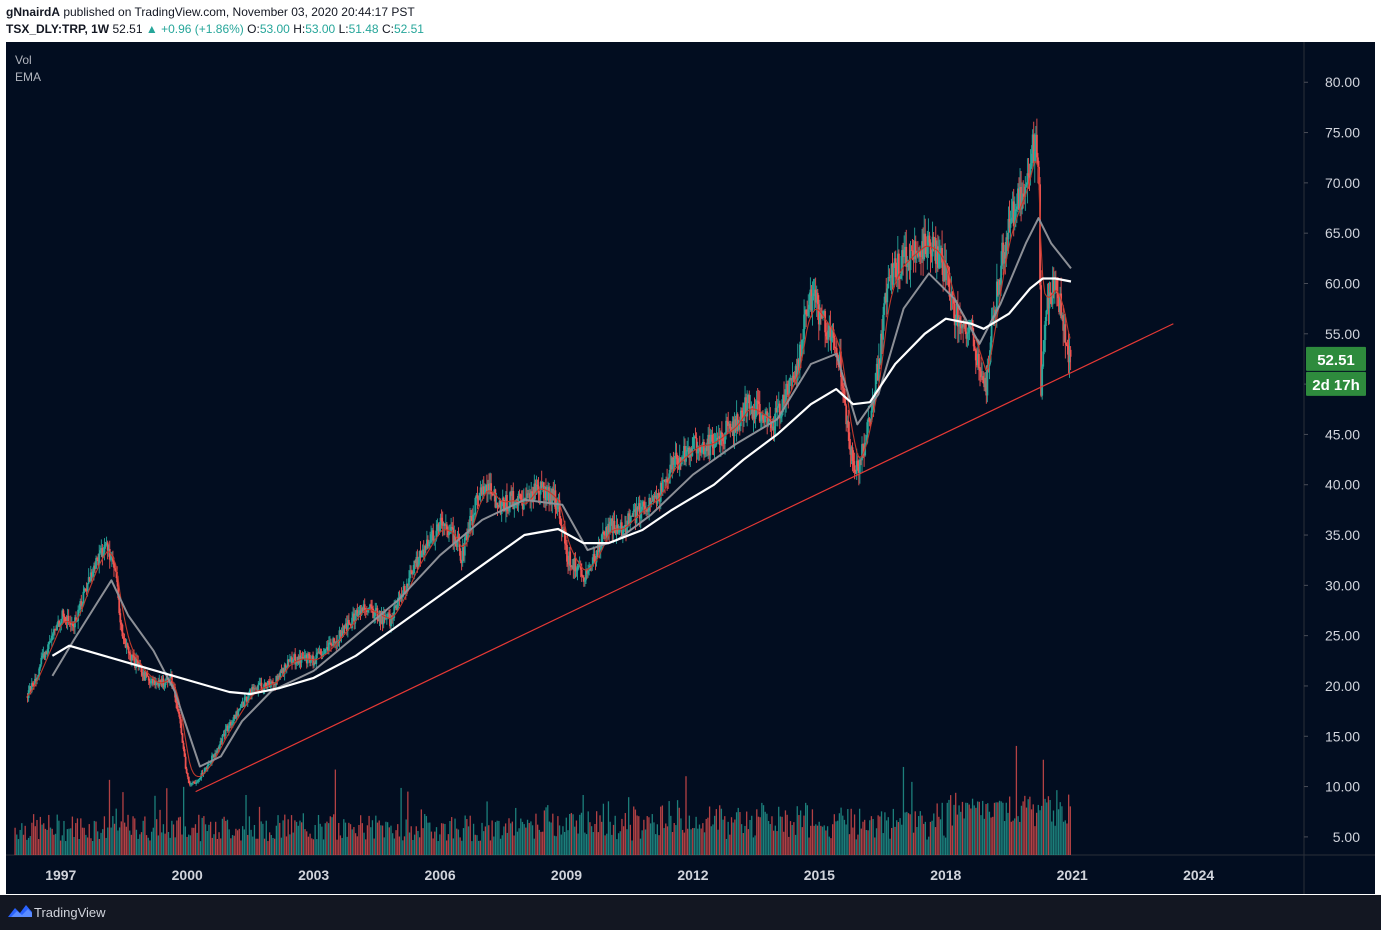 Image resolution: width=1381 pixels, height=930 pixels. I want to click on high-label: H:, so click(299, 29).